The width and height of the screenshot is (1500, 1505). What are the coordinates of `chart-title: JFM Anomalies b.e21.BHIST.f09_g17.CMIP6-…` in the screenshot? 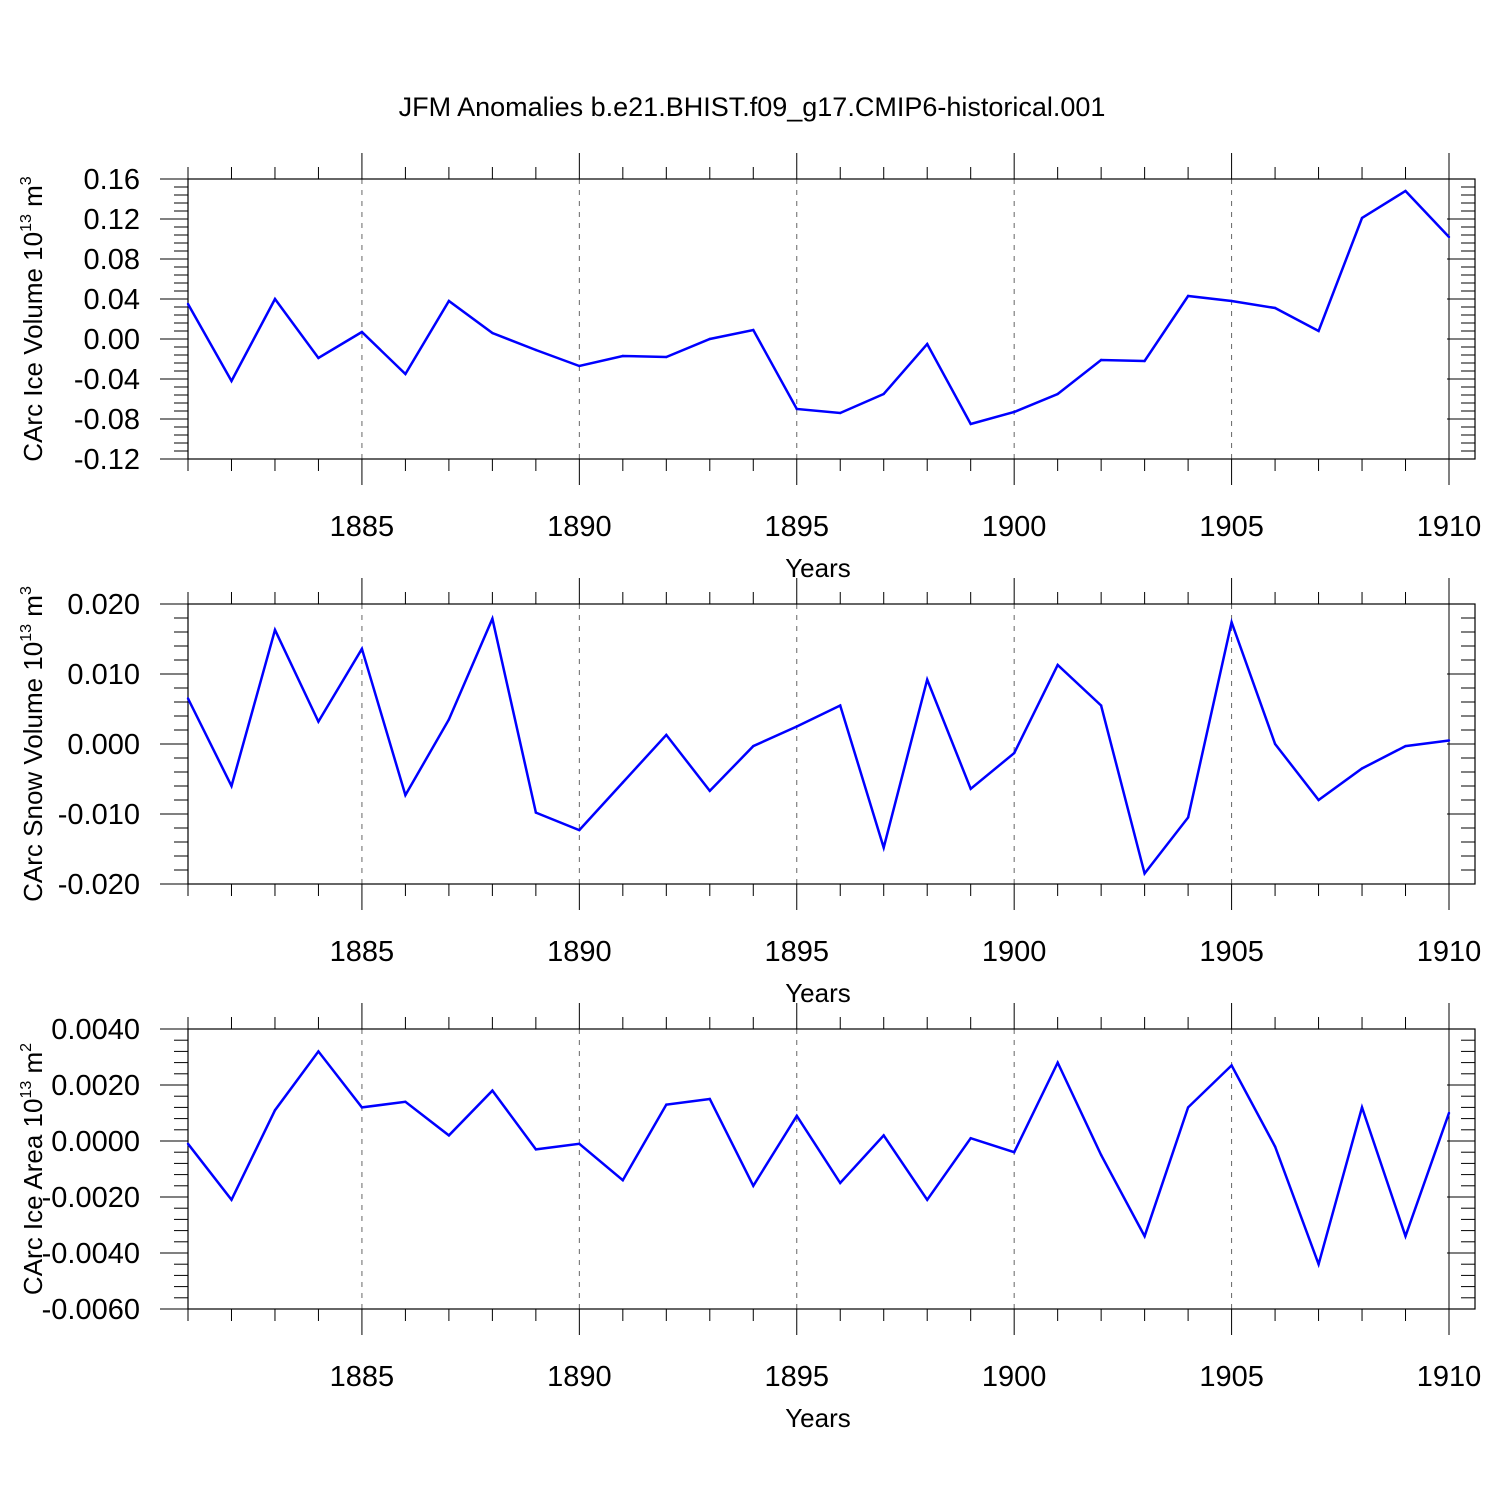 It's located at (752, 107).